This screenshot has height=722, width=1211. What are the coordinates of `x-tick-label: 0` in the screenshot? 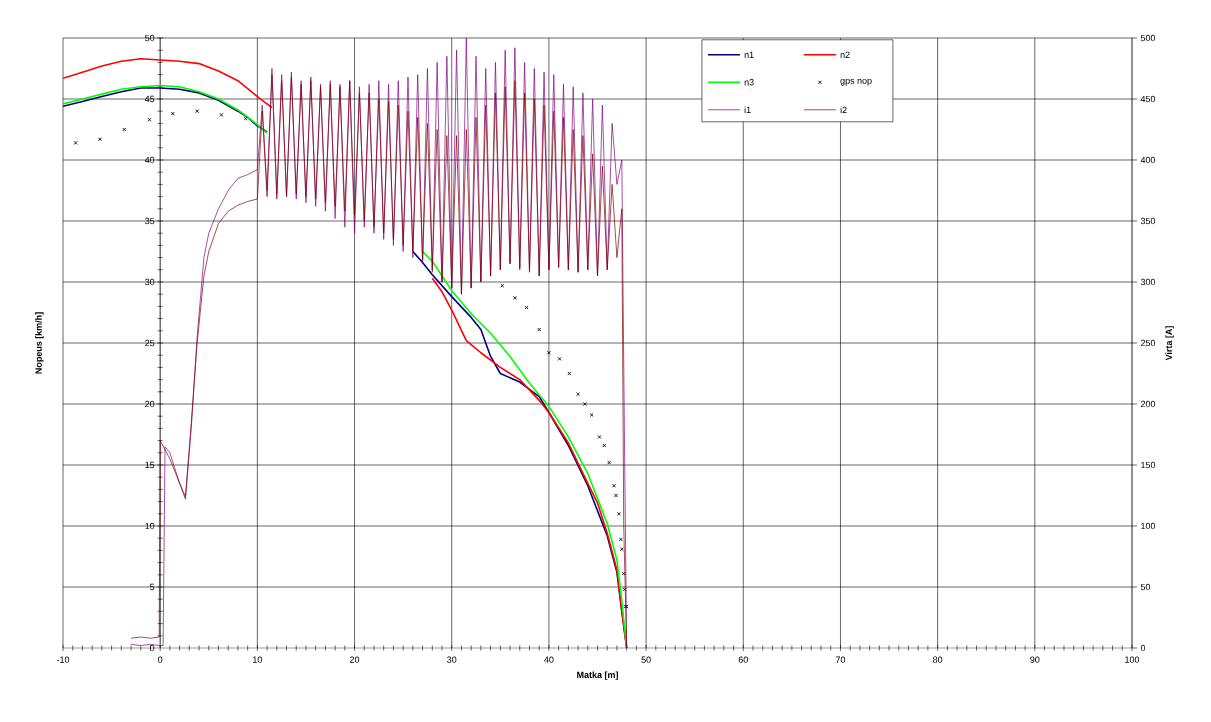 It's located at (160, 659).